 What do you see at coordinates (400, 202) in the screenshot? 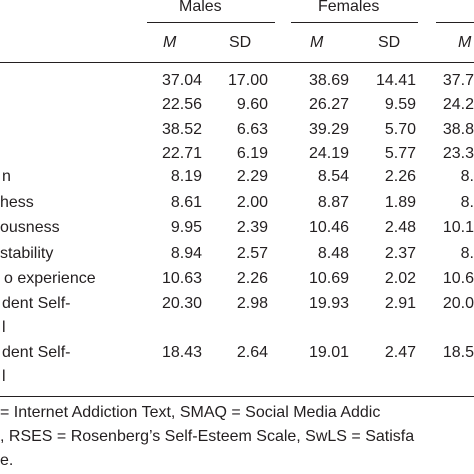
I see `table-cell: 1.89` at bounding box center [400, 202].